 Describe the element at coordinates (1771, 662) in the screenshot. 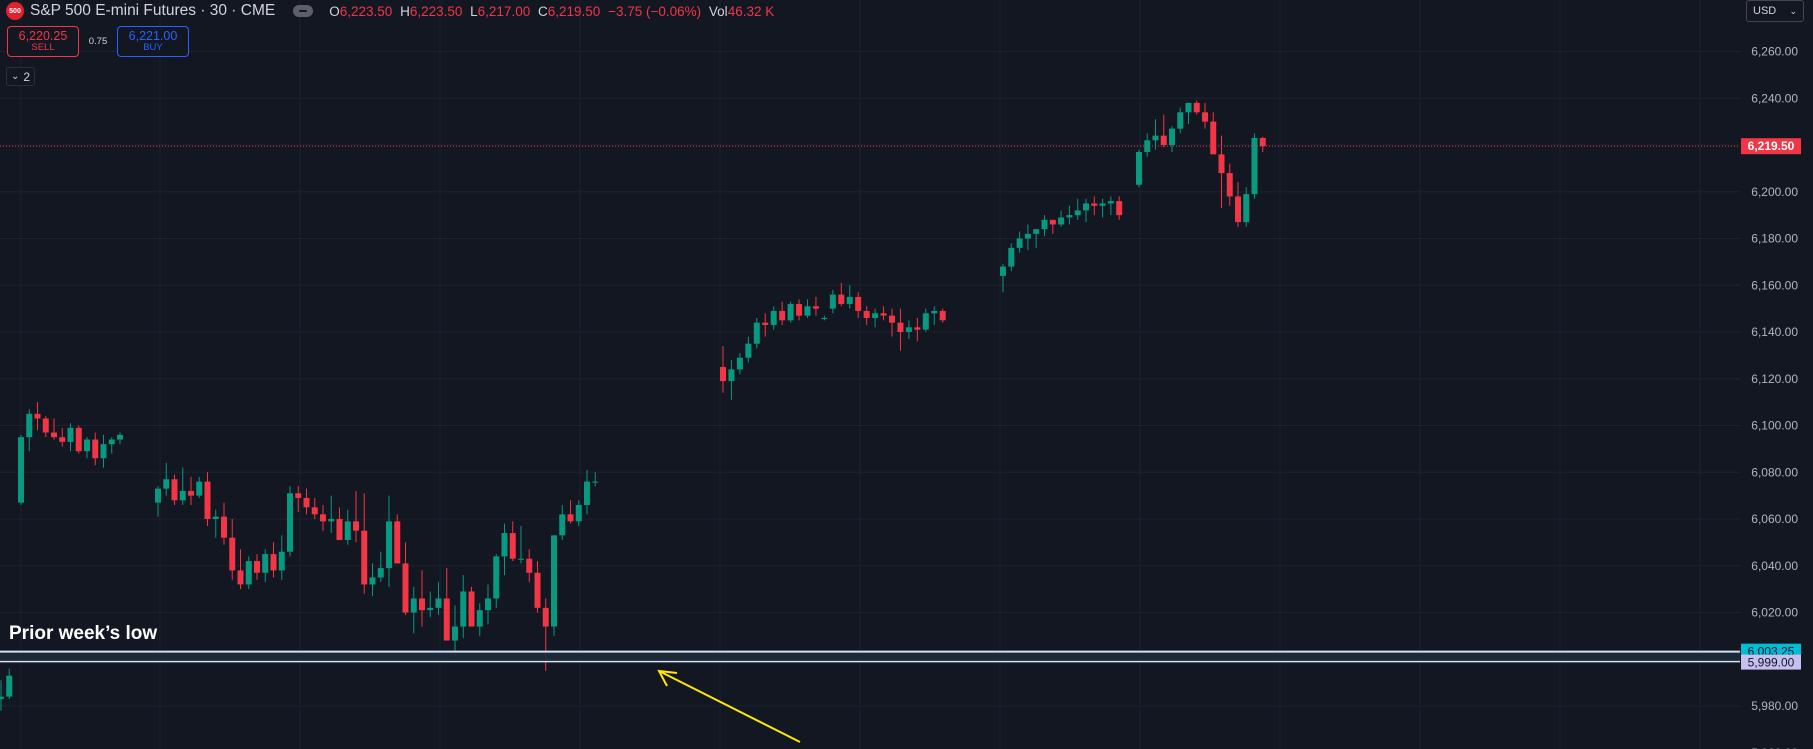

I see `level-tag-lower` at that location.